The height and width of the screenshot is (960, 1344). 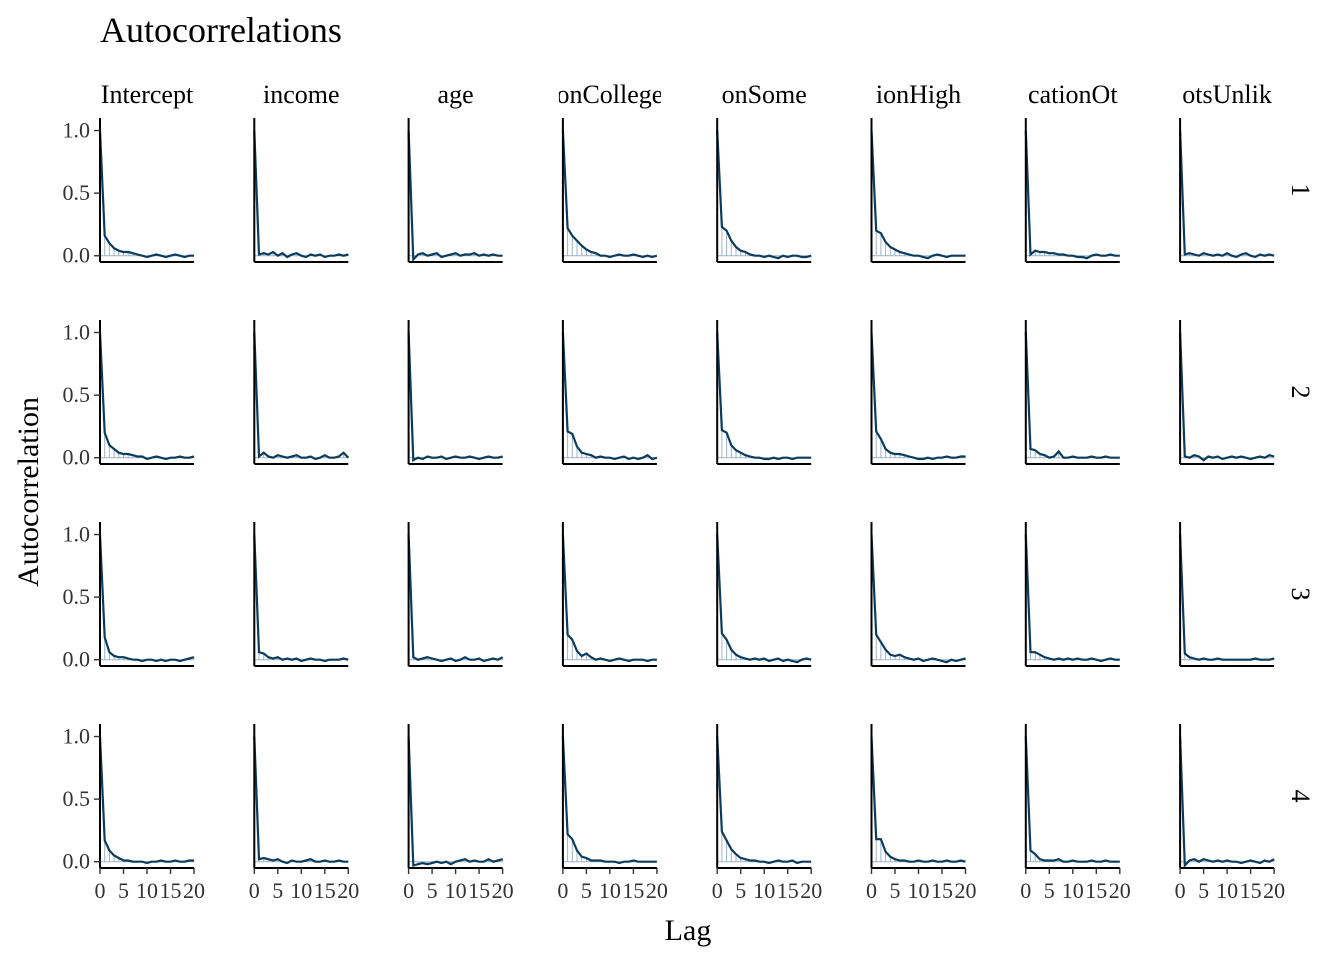 I want to click on column-strip-label: cationOt, so click(x=1073, y=94).